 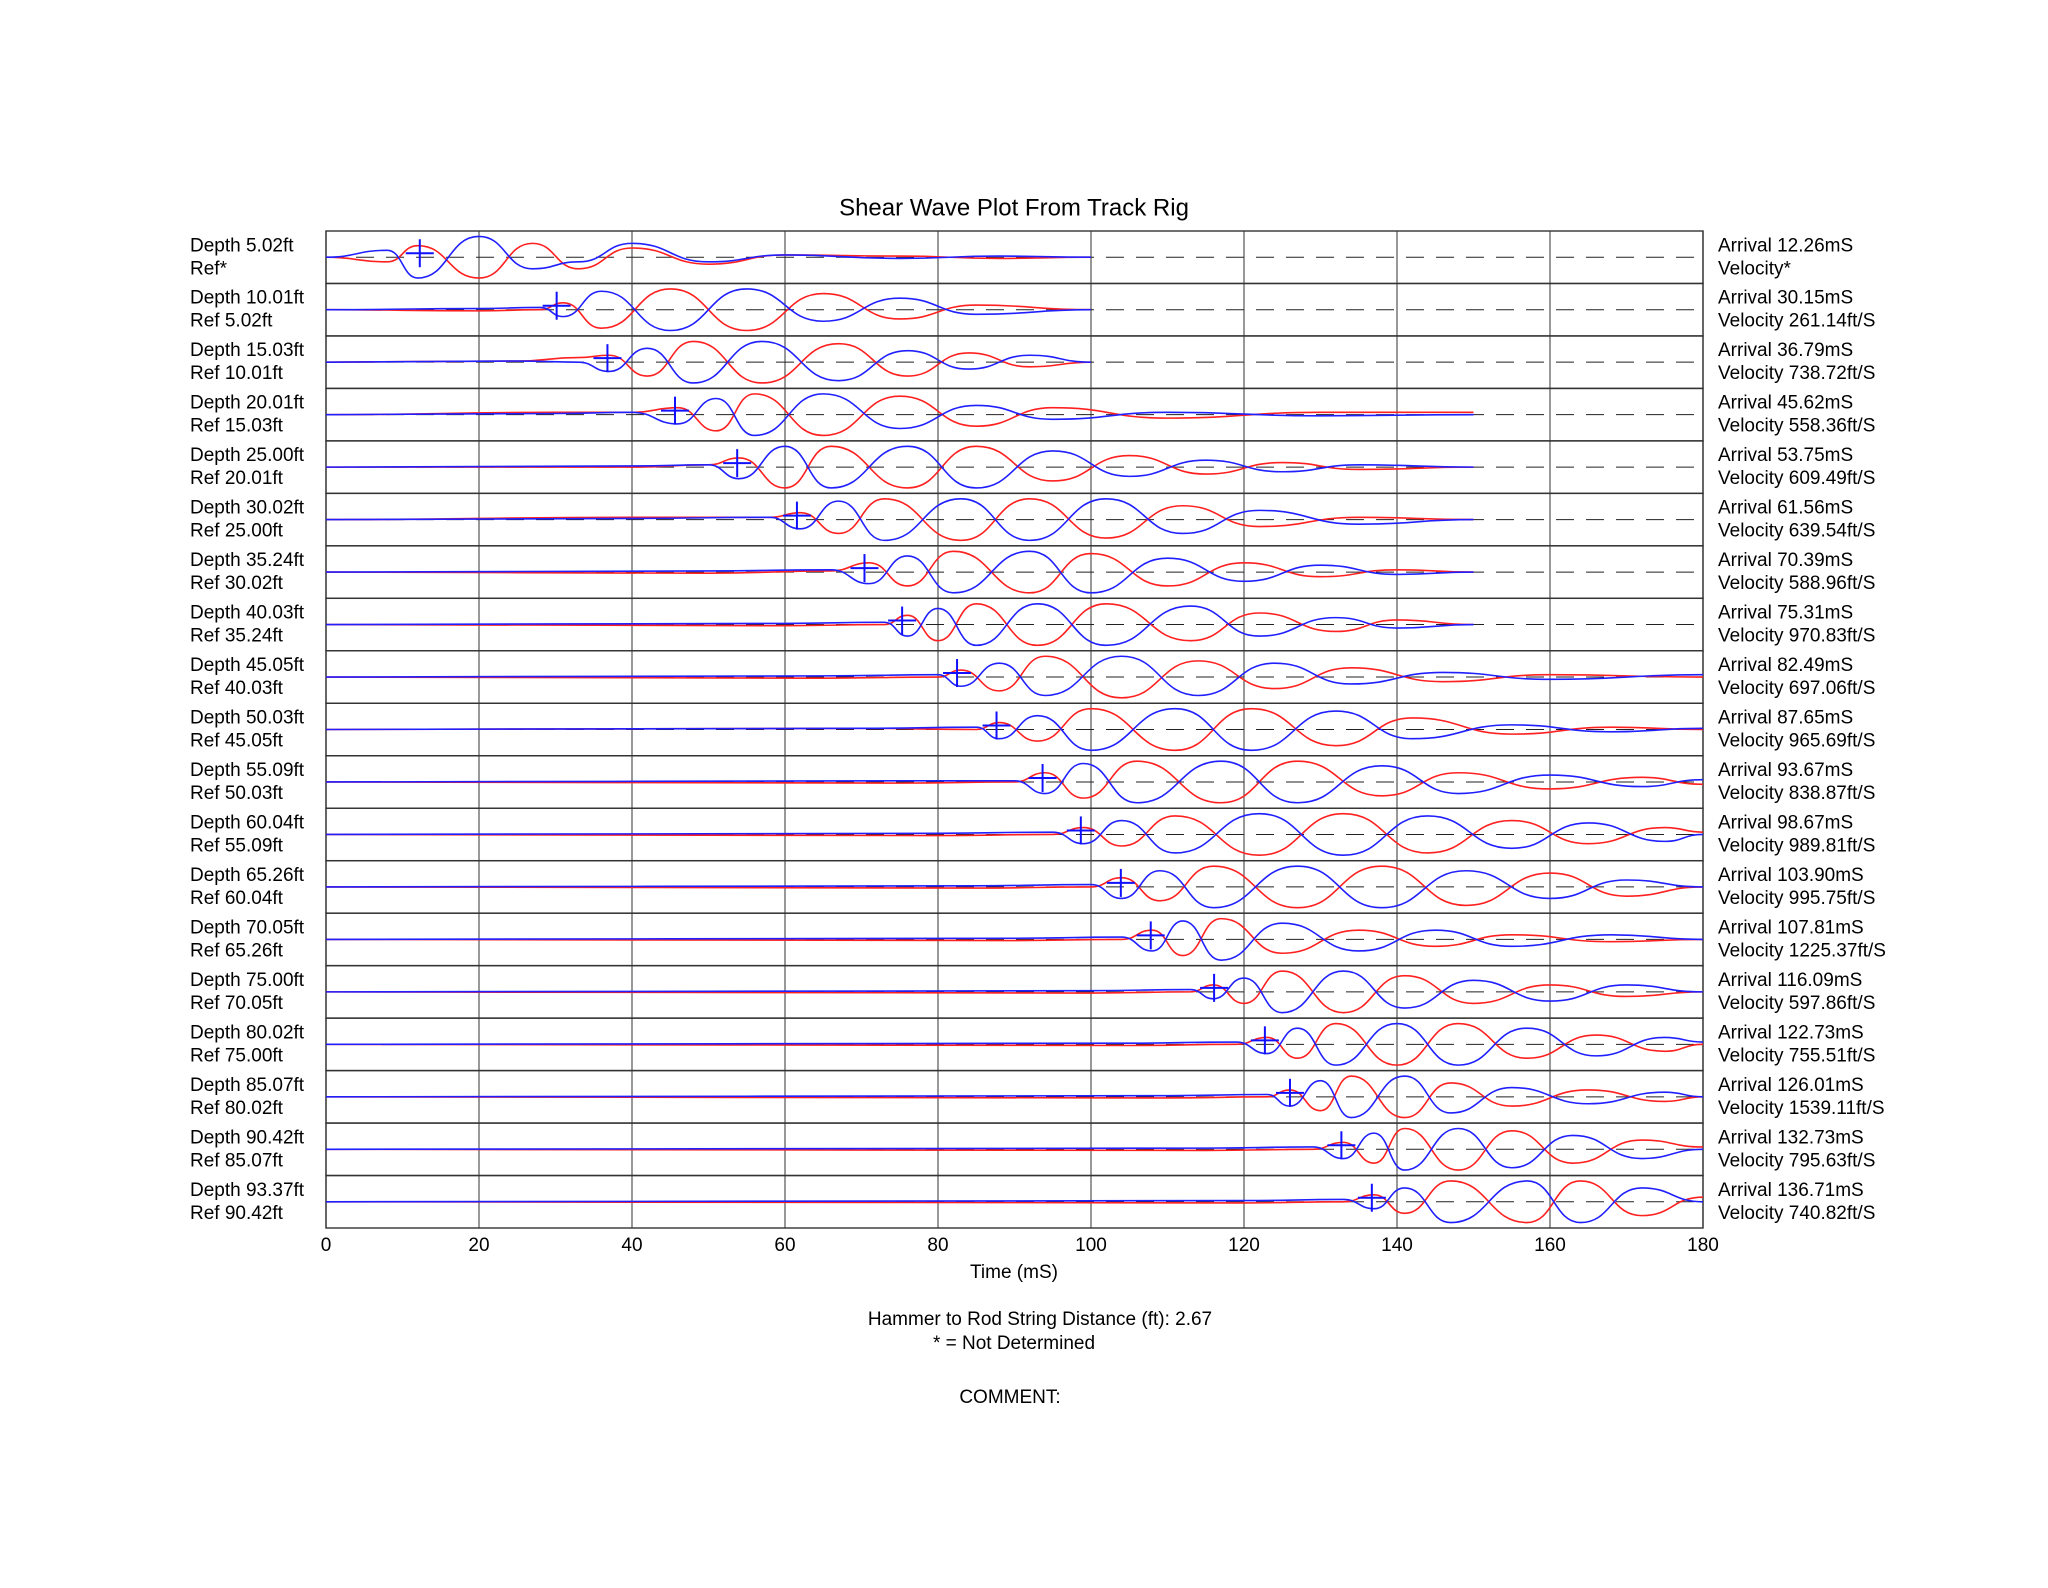 I want to click on depth-label: Depth 5.02ft, so click(x=242, y=245).